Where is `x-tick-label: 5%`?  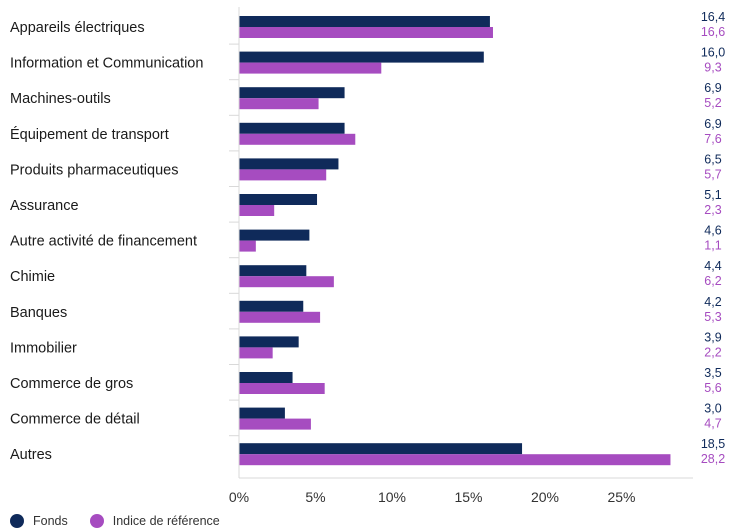
x-tick-label: 5% is located at coordinates (315, 497).